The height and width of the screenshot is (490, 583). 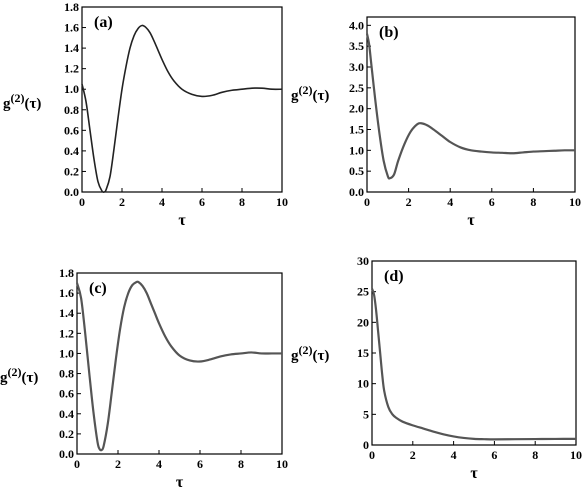 I want to click on panel-label: (a), so click(x=103, y=22).